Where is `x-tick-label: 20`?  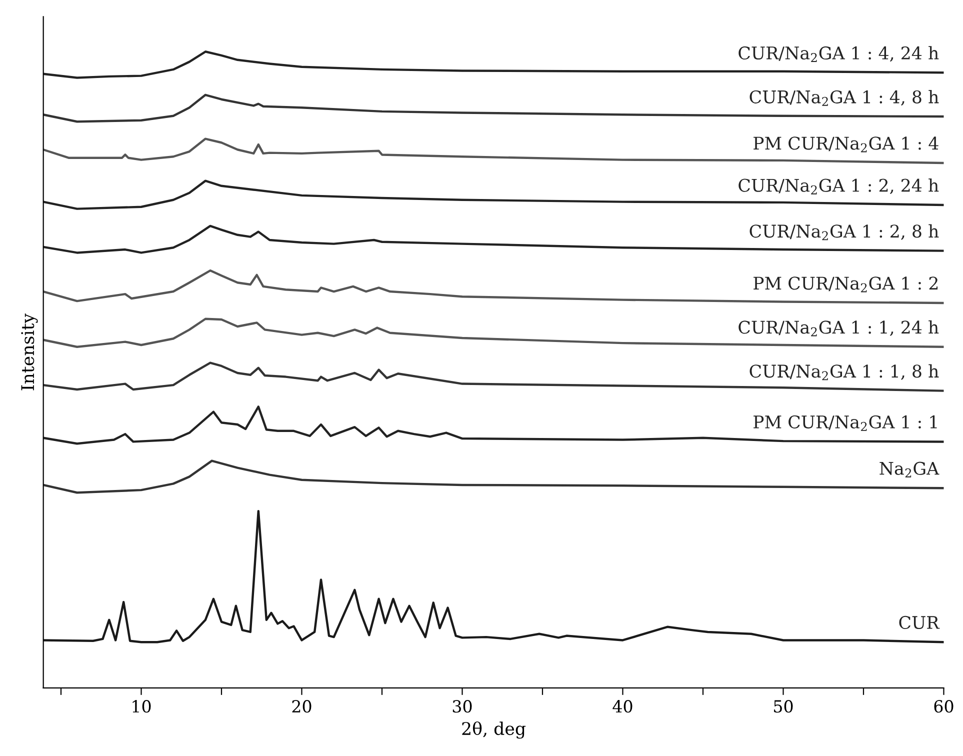
x-tick-label: 20 is located at coordinates (302, 706).